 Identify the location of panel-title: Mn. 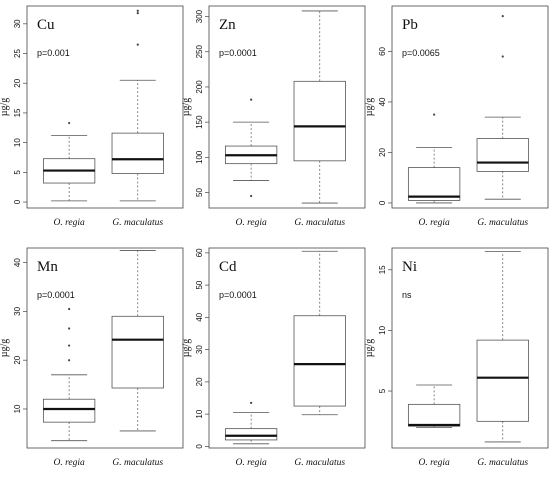
(47, 267).